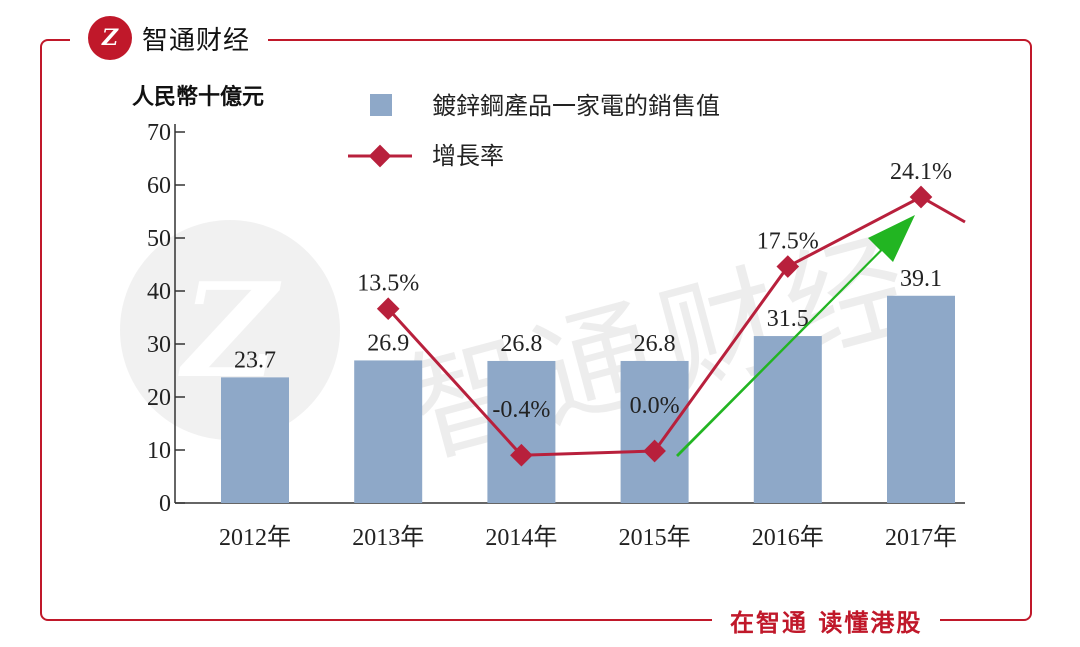 The image size is (1080, 647). I want to click on x-tick-label: 2013年, so click(388, 537).